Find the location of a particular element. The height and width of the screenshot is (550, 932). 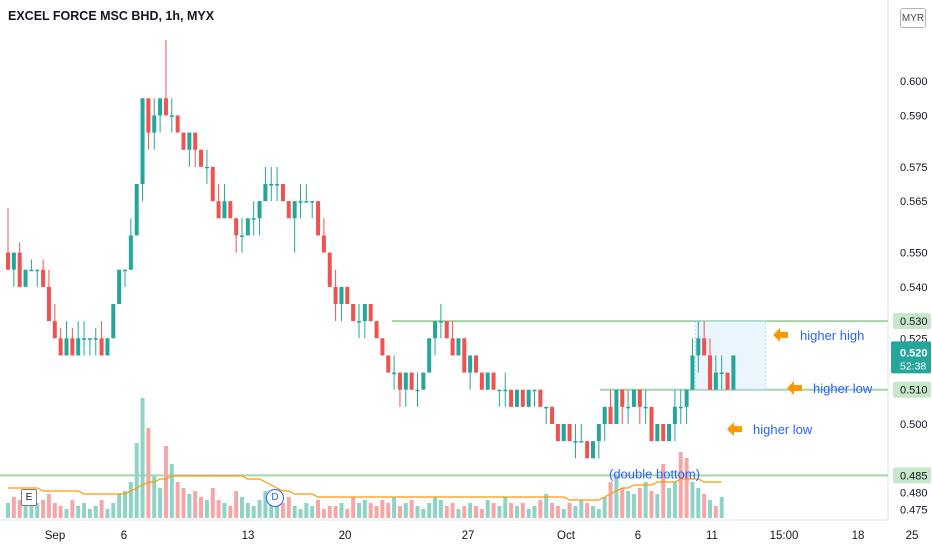

price-tick-label: 0.475 is located at coordinates (914, 511).